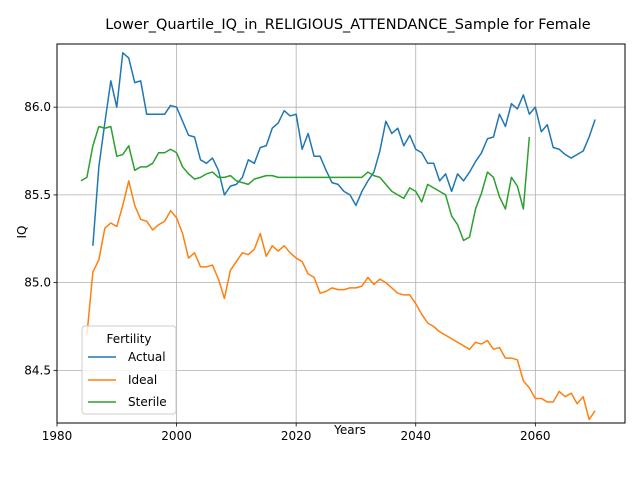 This screenshot has width=640, height=480. What do you see at coordinates (37, 283) in the screenshot?
I see `y-tick-label: 85.0` at bounding box center [37, 283].